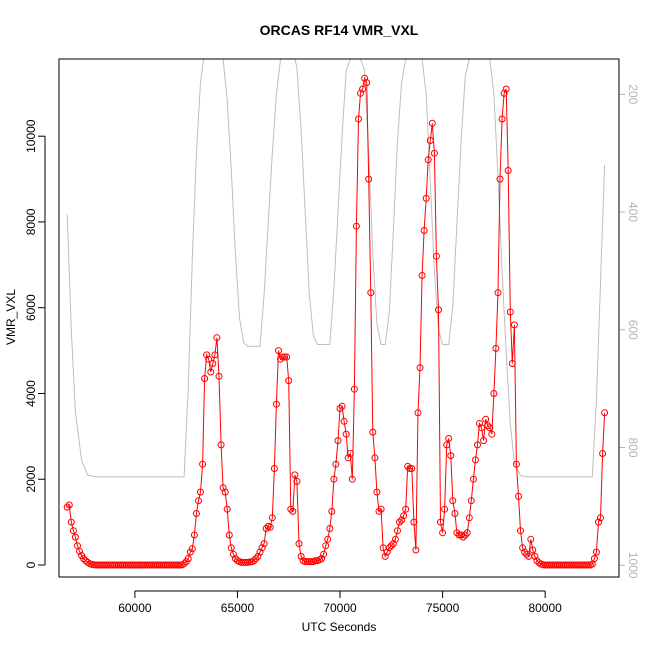 The image size is (650, 650). What do you see at coordinates (31, 136) in the screenshot?
I see `y-tick-label: 10000` at bounding box center [31, 136].